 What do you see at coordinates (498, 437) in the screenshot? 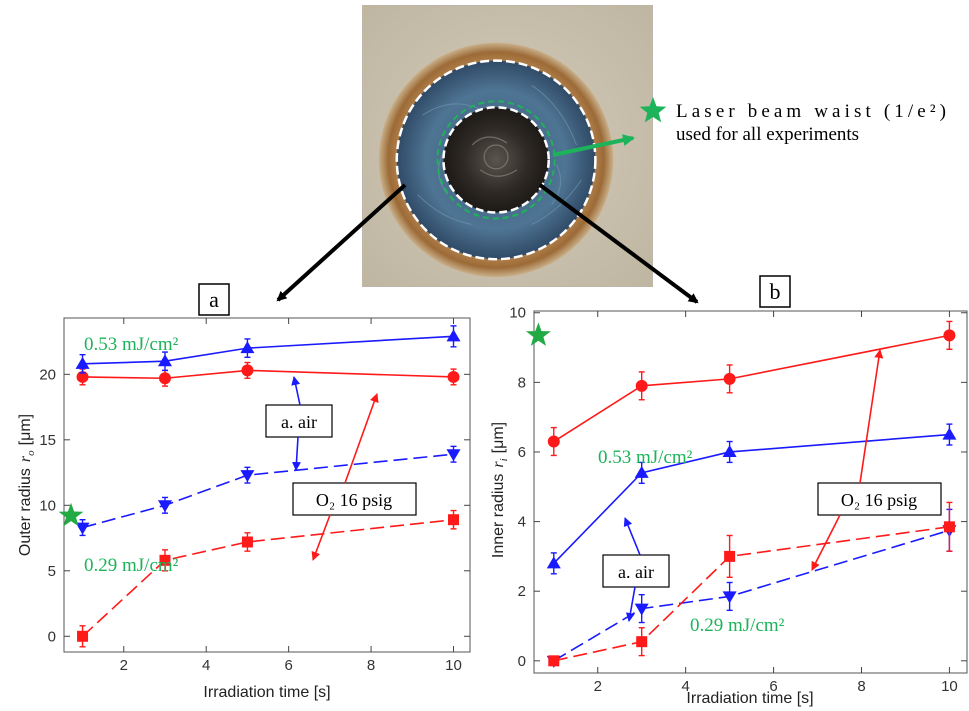
I see `chart-b-ylabel-unit: [μm]` at bounding box center [498, 437].